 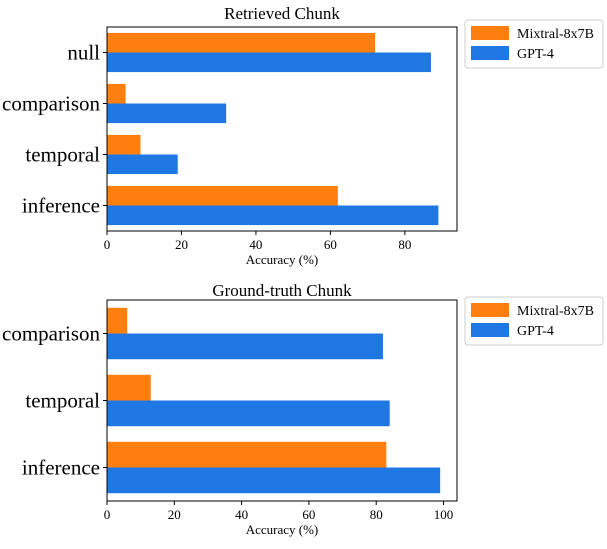 I want to click on y-tick-label: null, so click(x=83, y=53).